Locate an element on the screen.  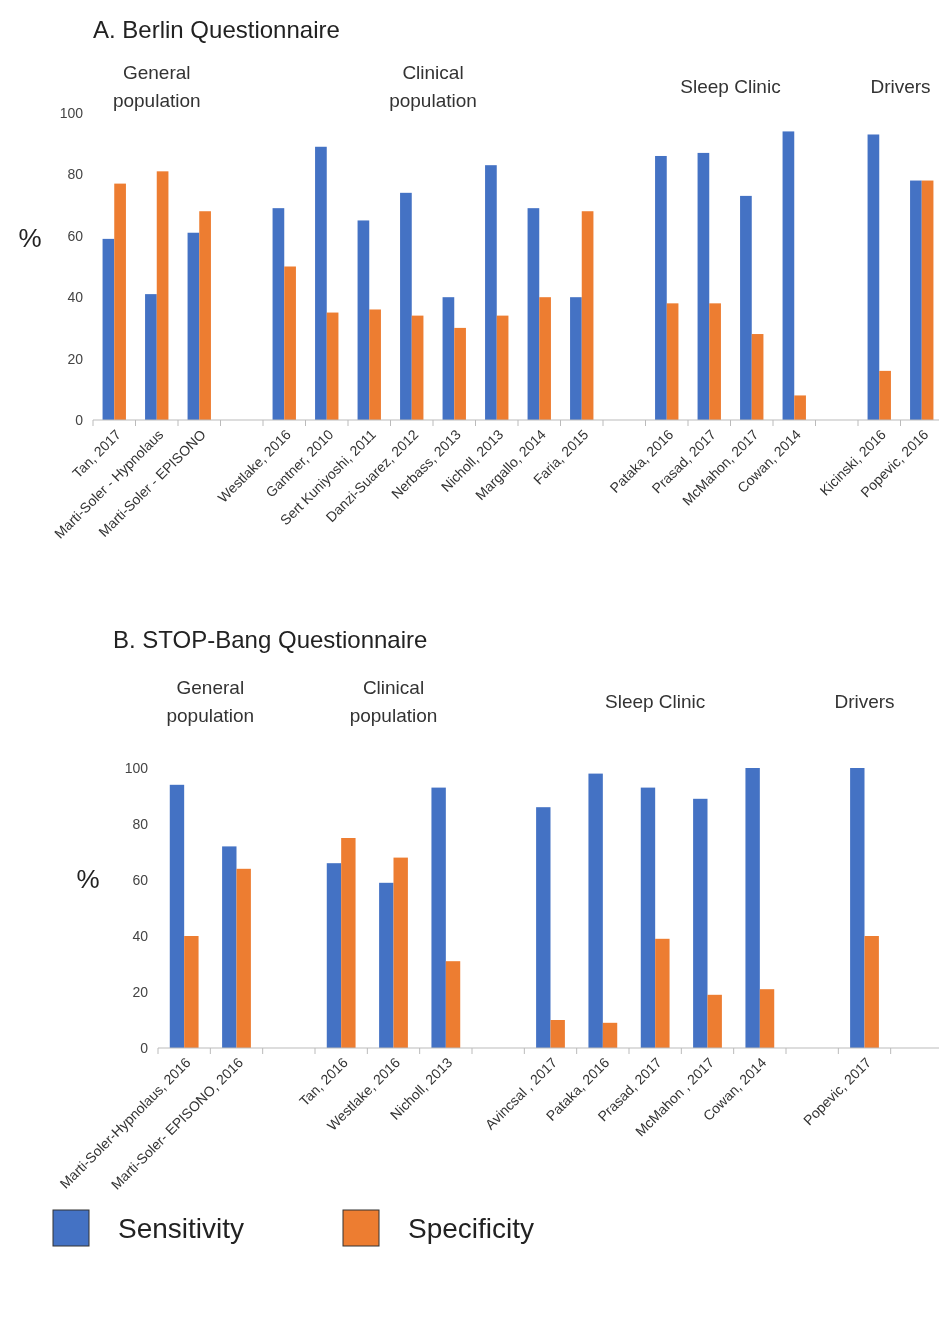
chart-title: B. STOP-Bang Questionnaire is located at coordinates (270, 639).